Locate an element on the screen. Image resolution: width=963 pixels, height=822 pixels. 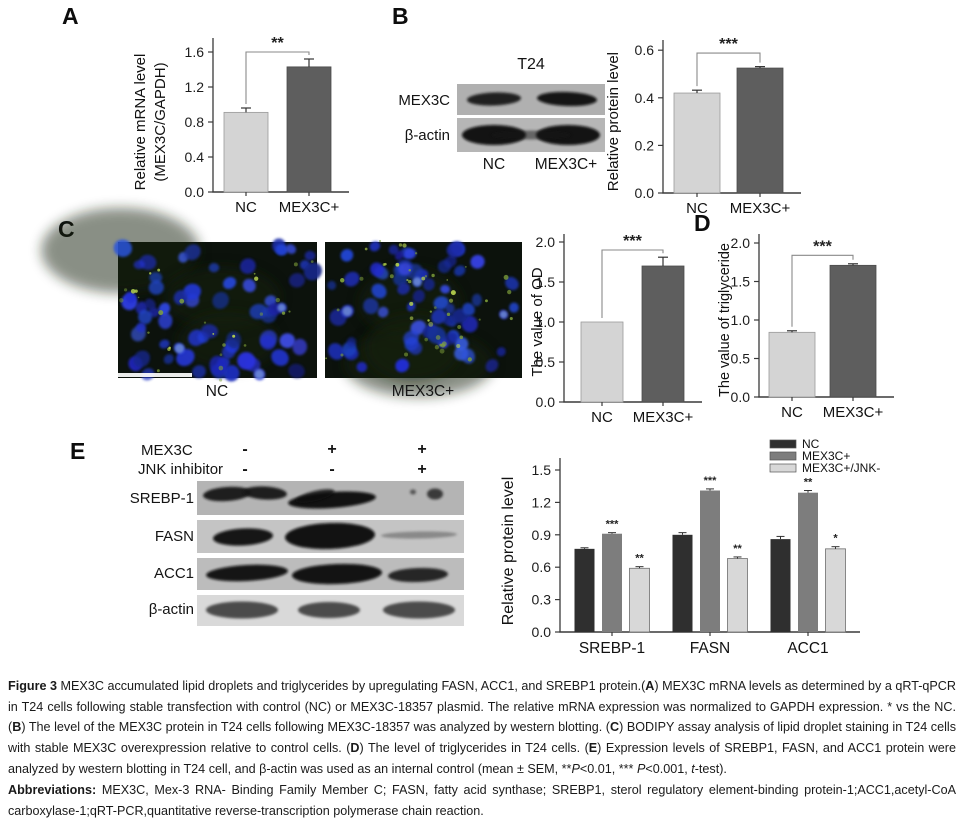
panel-e-blot-row-bactin: β-actin is located at coordinates (171, 609).